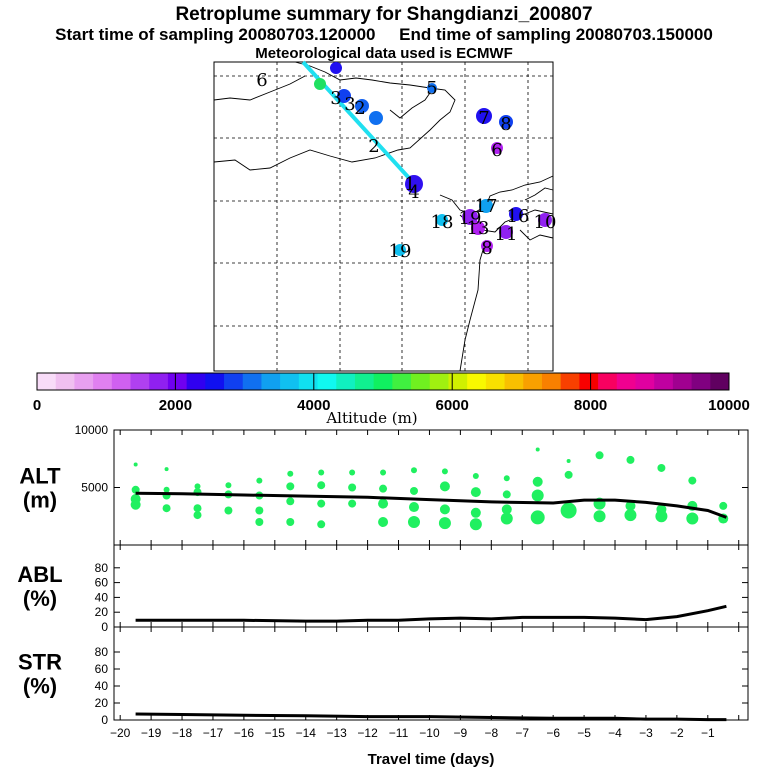  I want to click on map-label: 7, so click(483, 118).